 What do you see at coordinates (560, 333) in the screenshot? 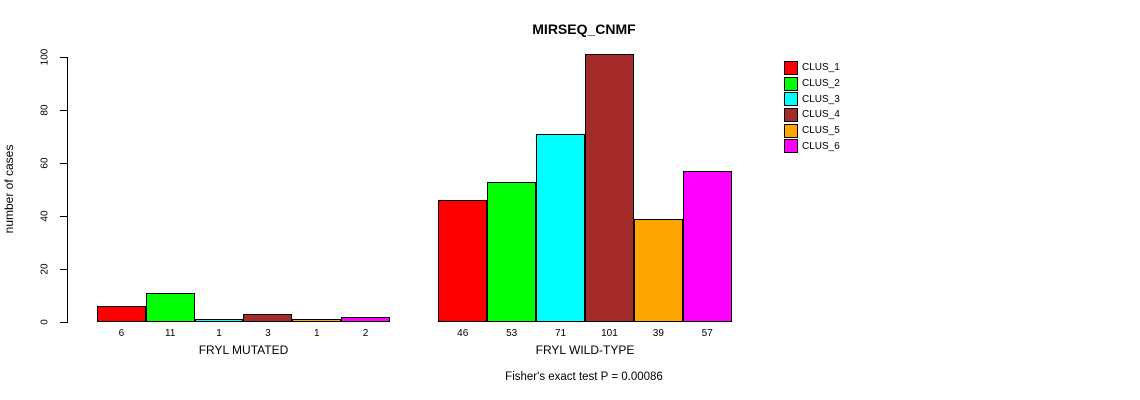
I see `bar-value-label: 71` at bounding box center [560, 333].